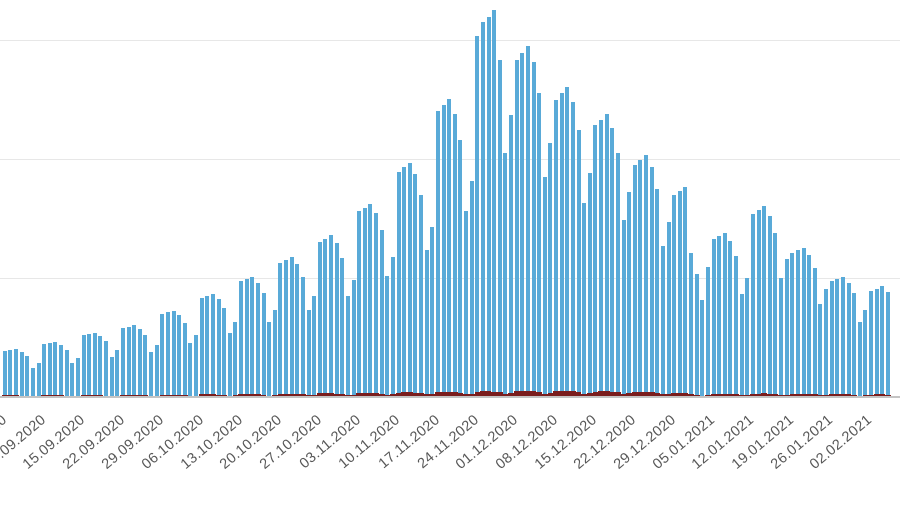 The width and height of the screenshot is (900, 505). What do you see at coordinates (450, 40) in the screenshot?
I see `gridline` at bounding box center [450, 40].